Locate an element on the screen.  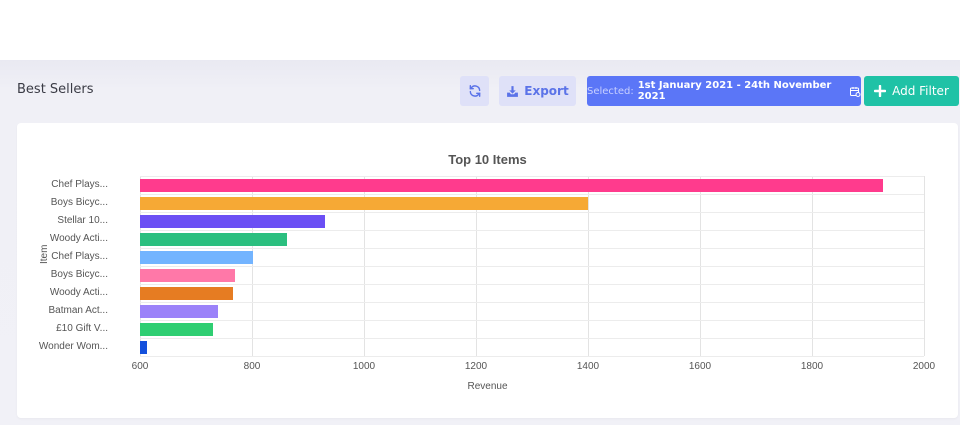
page-title: Best Sellers is located at coordinates (55, 89).